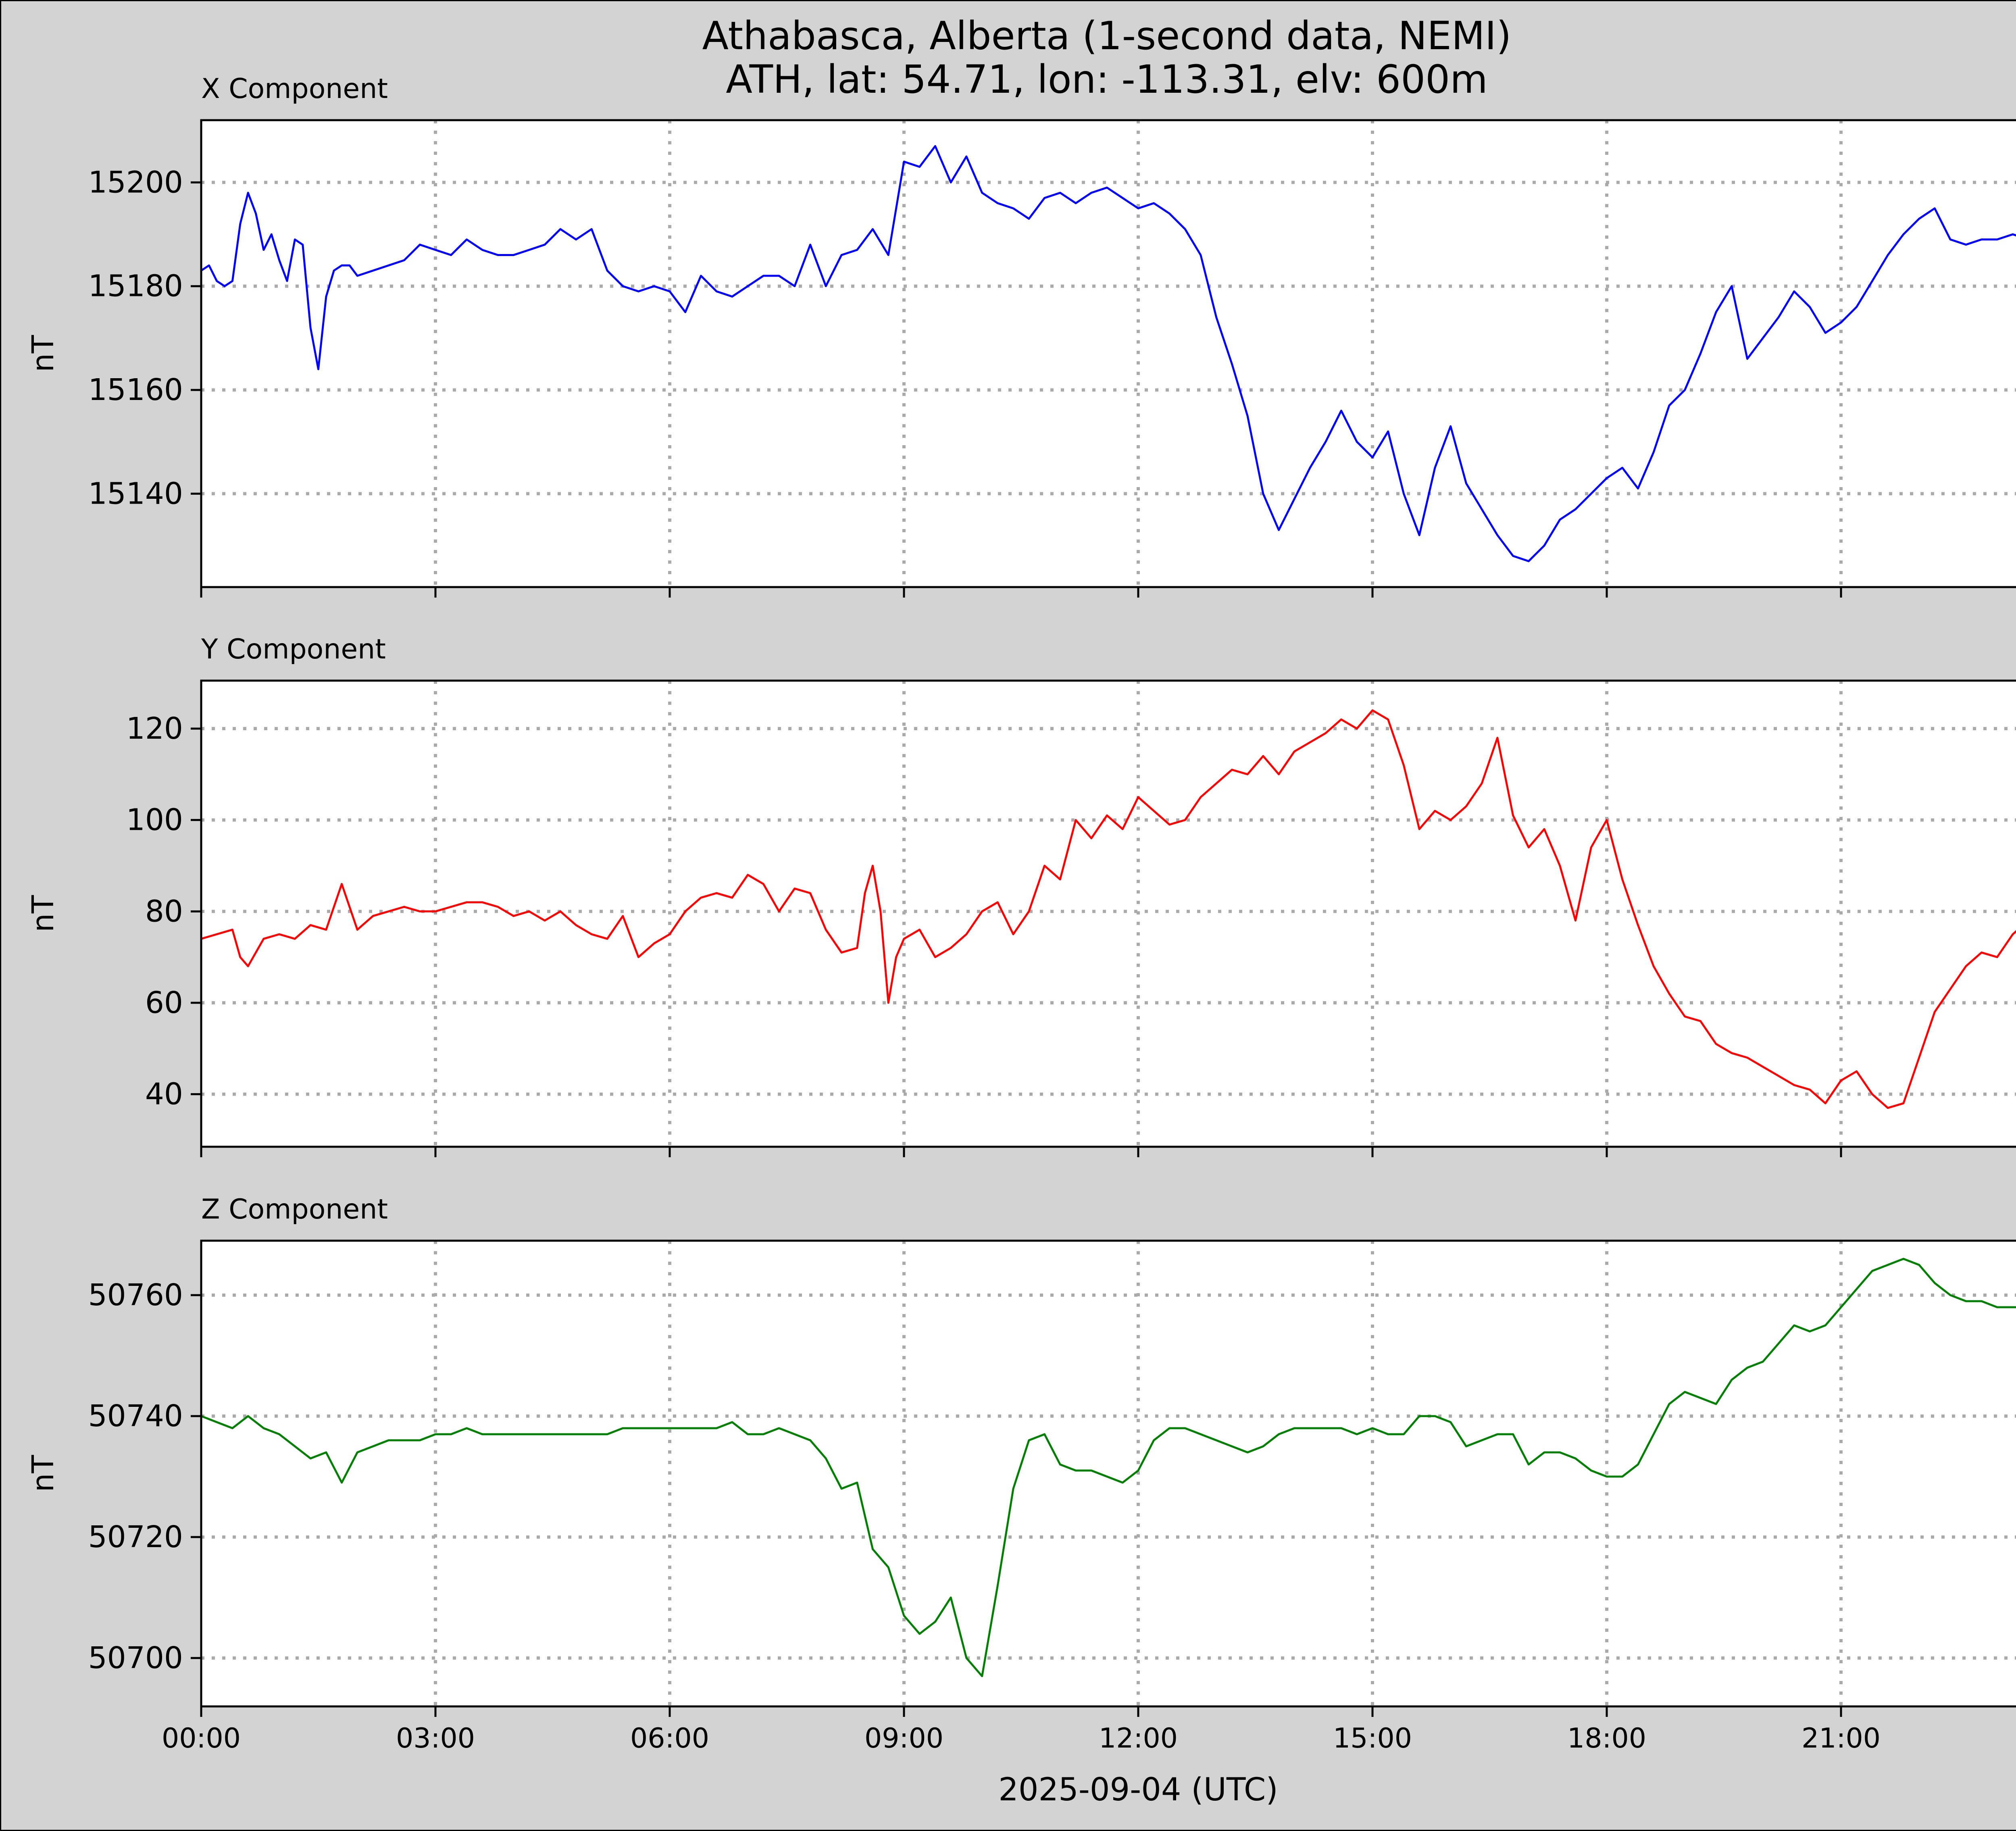 This screenshot has width=2016, height=1831. Describe the element at coordinates (669, 1738) in the screenshot. I see `x-tick-label: 06:00` at that location.